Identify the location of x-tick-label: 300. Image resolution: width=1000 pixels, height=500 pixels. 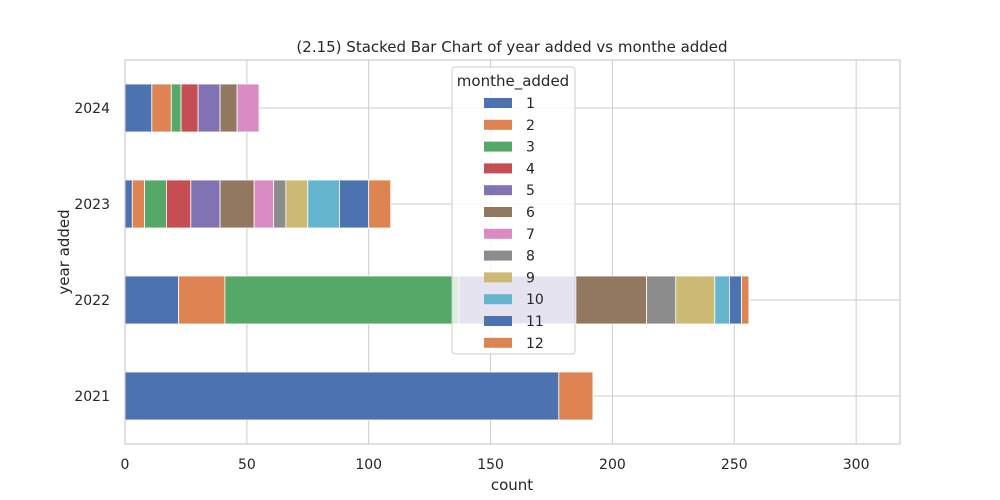
(856, 465).